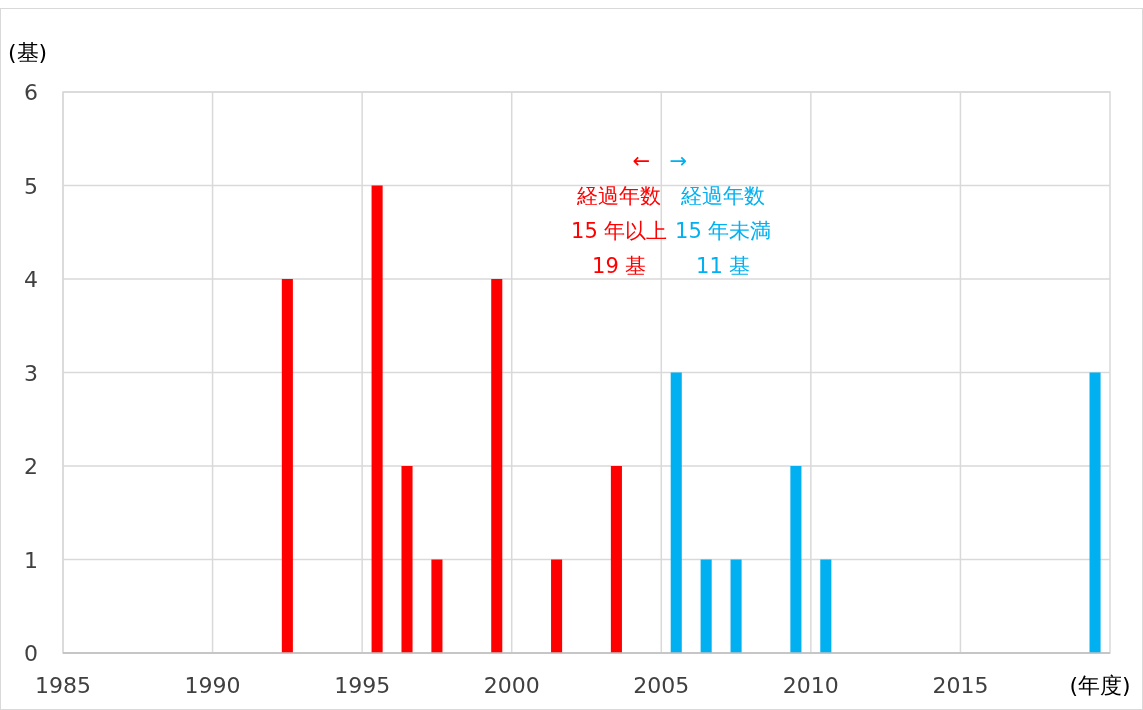 This screenshot has width=1143, height=710. I want to click on y-tick-label: 5, so click(31, 186).